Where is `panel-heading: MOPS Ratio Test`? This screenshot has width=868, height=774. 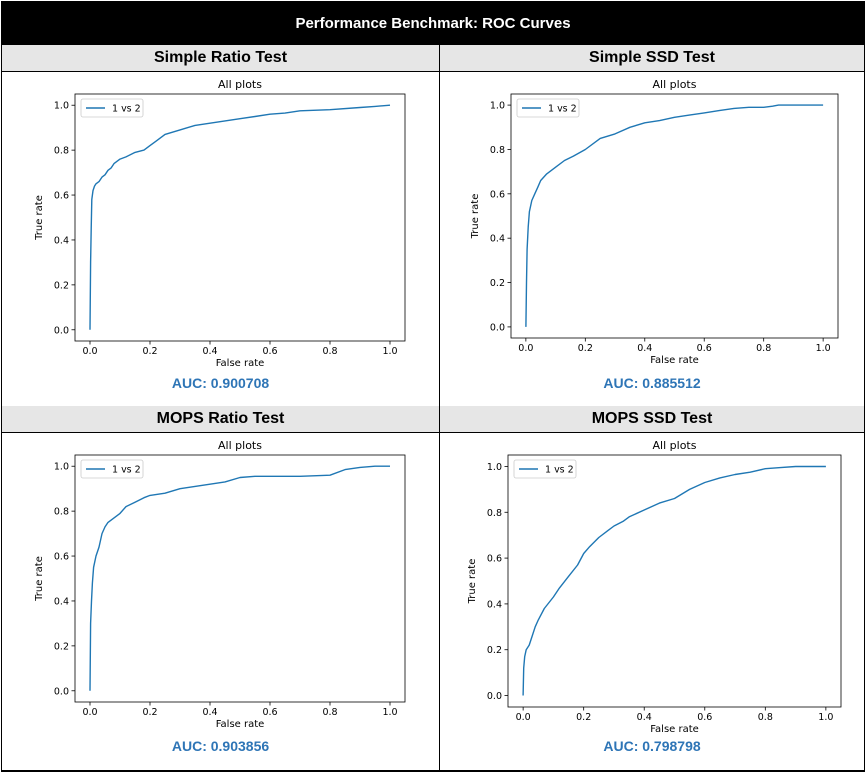 panel-heading: MOPS Ratio Test is located at coordinates (220, 419).